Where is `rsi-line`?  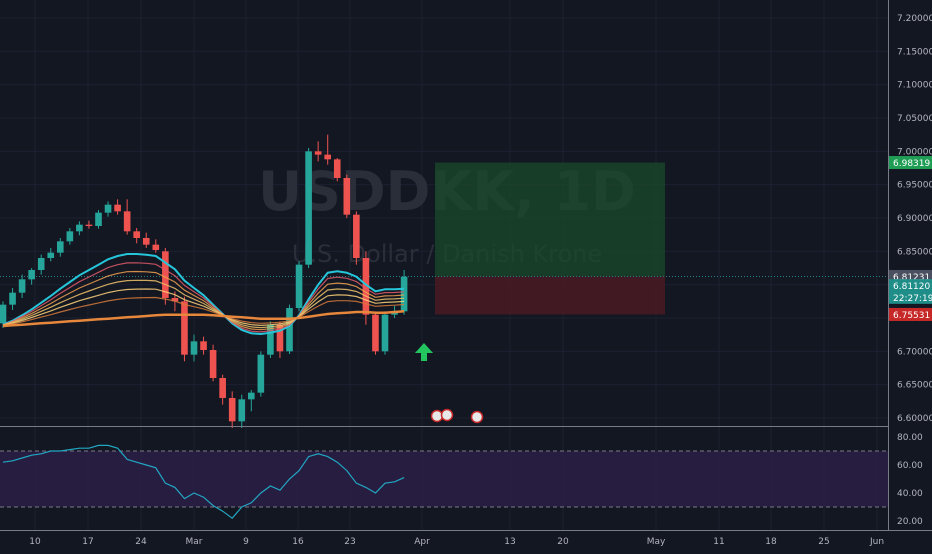 rsi-line is located at coordinates (203, 482).